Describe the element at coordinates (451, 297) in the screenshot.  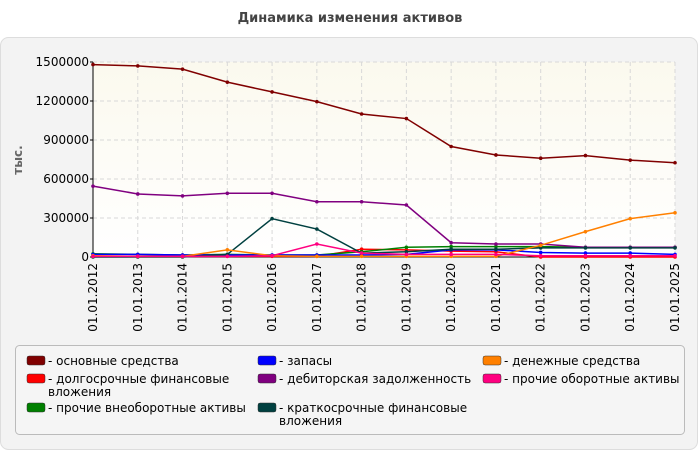
I see `x-tick-label: 01.01.2020` at that location.